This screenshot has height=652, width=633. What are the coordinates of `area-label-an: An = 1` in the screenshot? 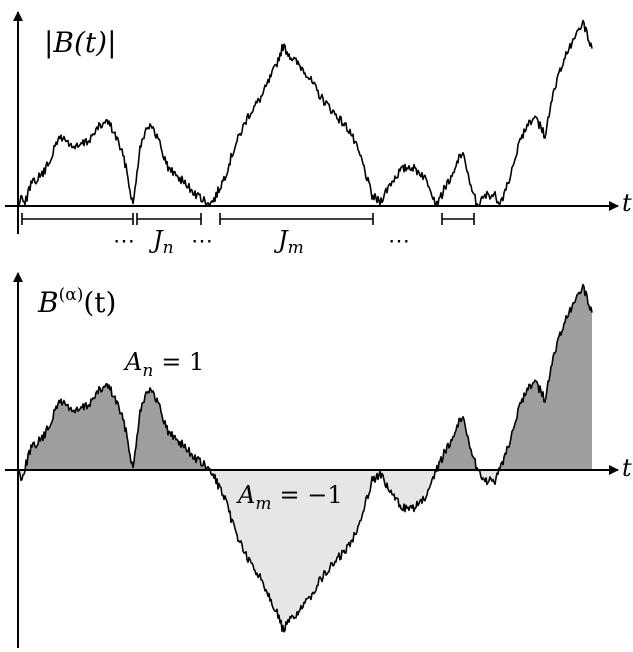 It's located at (163, 364).